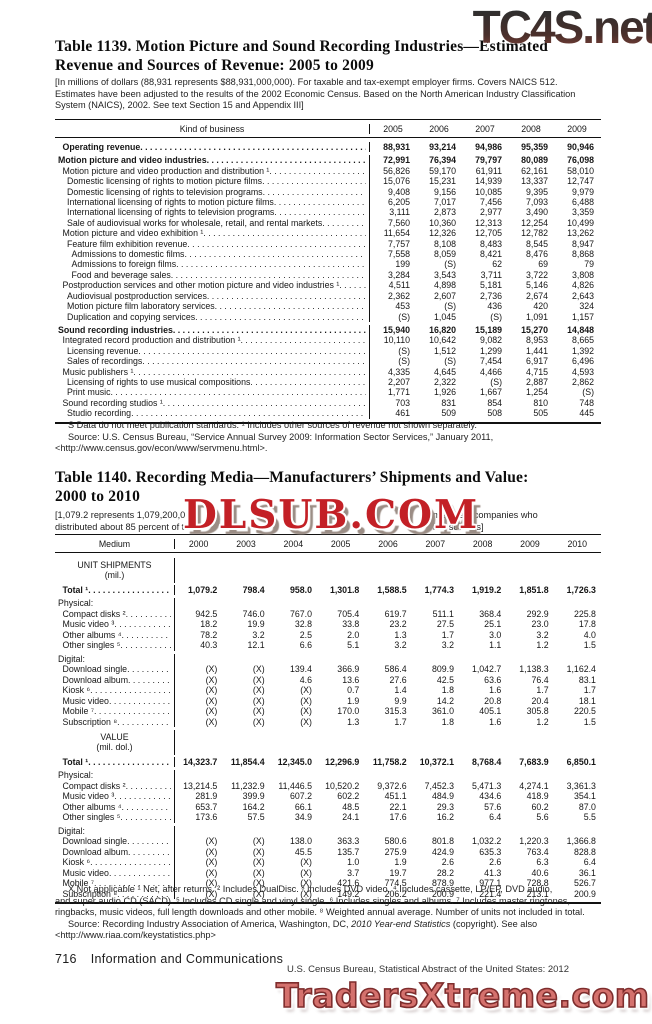 This screenshot has height=1024, width=652. Describe the element at coordinates (540, 679) in the screenshot. I see `cell-value: 76.4` at that location.